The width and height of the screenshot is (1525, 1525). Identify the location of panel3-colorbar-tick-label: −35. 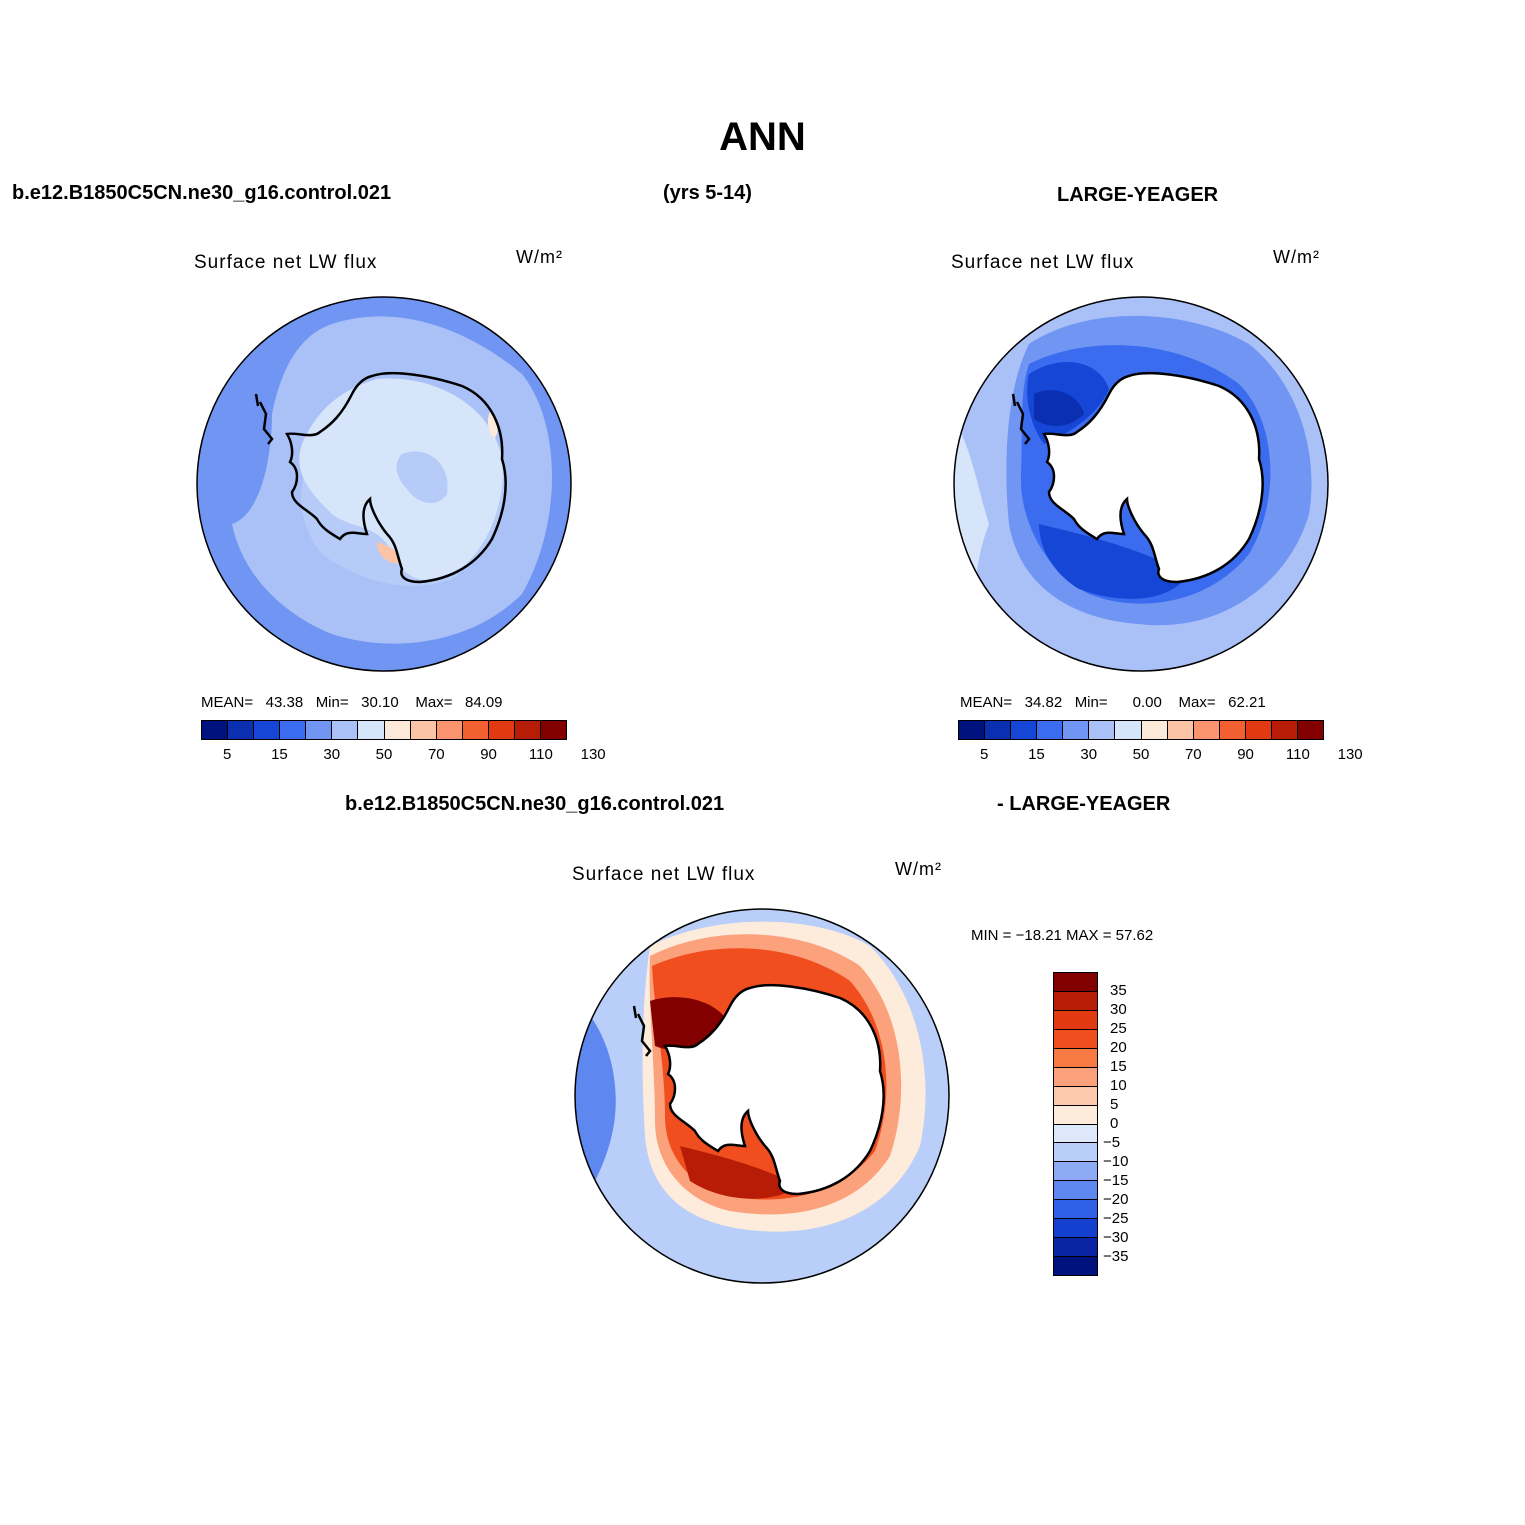
(1116, 1256).